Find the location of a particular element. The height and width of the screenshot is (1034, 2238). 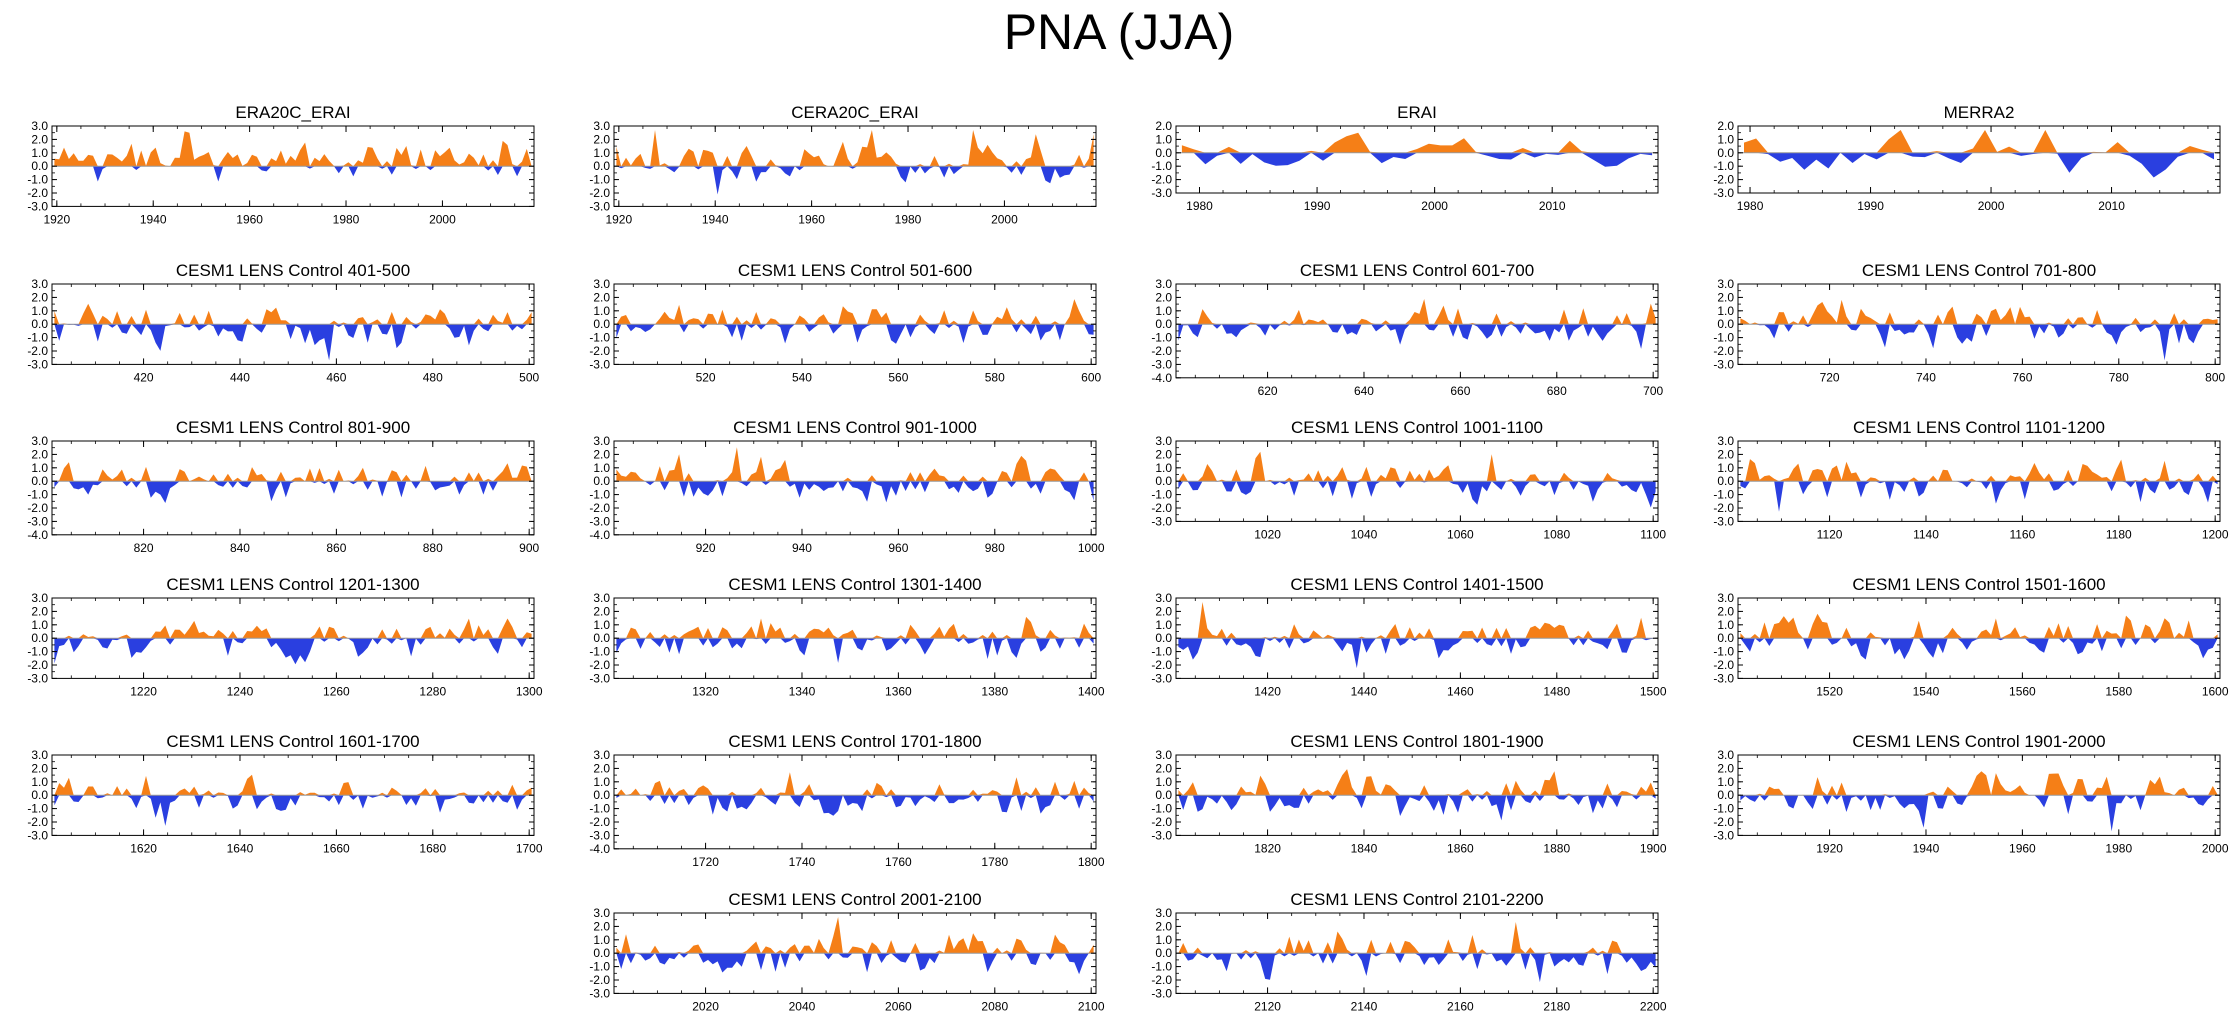

x-tick-label: 1700 is located at coordinates (529, 848).